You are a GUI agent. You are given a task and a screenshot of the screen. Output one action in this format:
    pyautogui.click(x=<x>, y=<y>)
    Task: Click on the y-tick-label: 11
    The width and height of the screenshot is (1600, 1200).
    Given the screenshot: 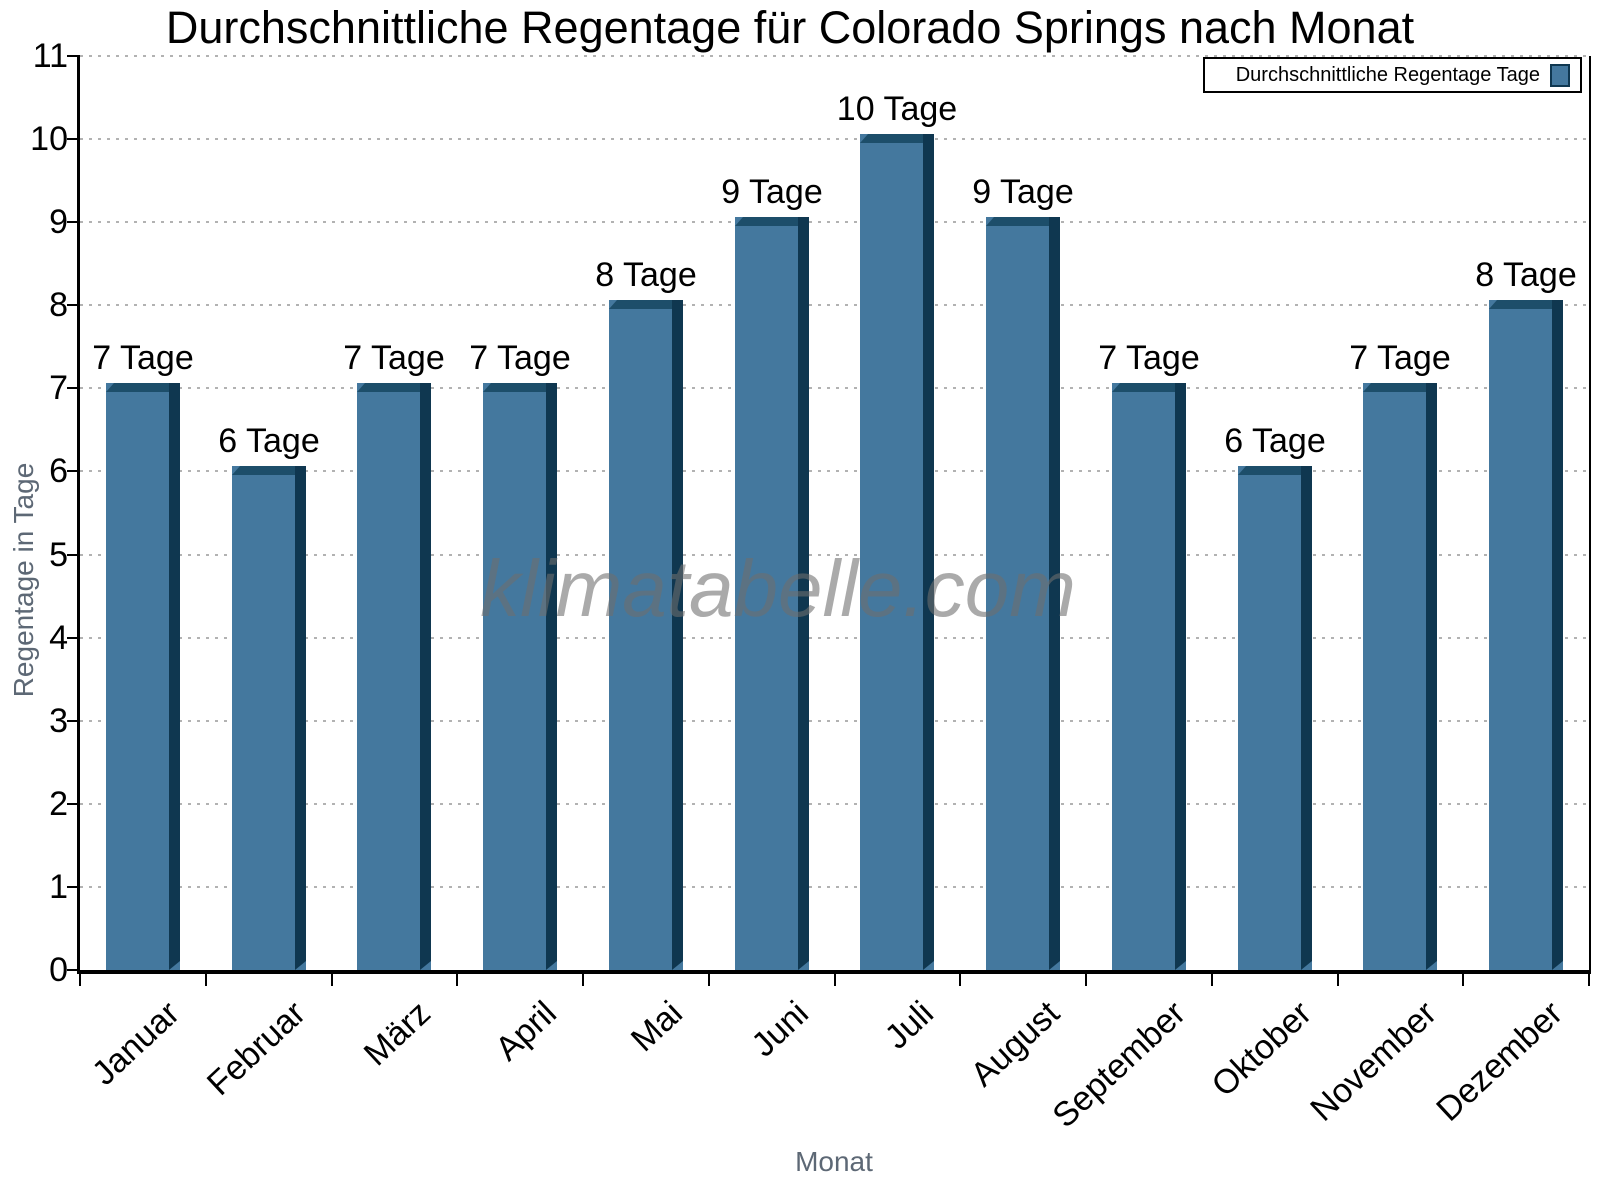 What is the action you would take?
    pyautogui.click(x=50, y=56)
    